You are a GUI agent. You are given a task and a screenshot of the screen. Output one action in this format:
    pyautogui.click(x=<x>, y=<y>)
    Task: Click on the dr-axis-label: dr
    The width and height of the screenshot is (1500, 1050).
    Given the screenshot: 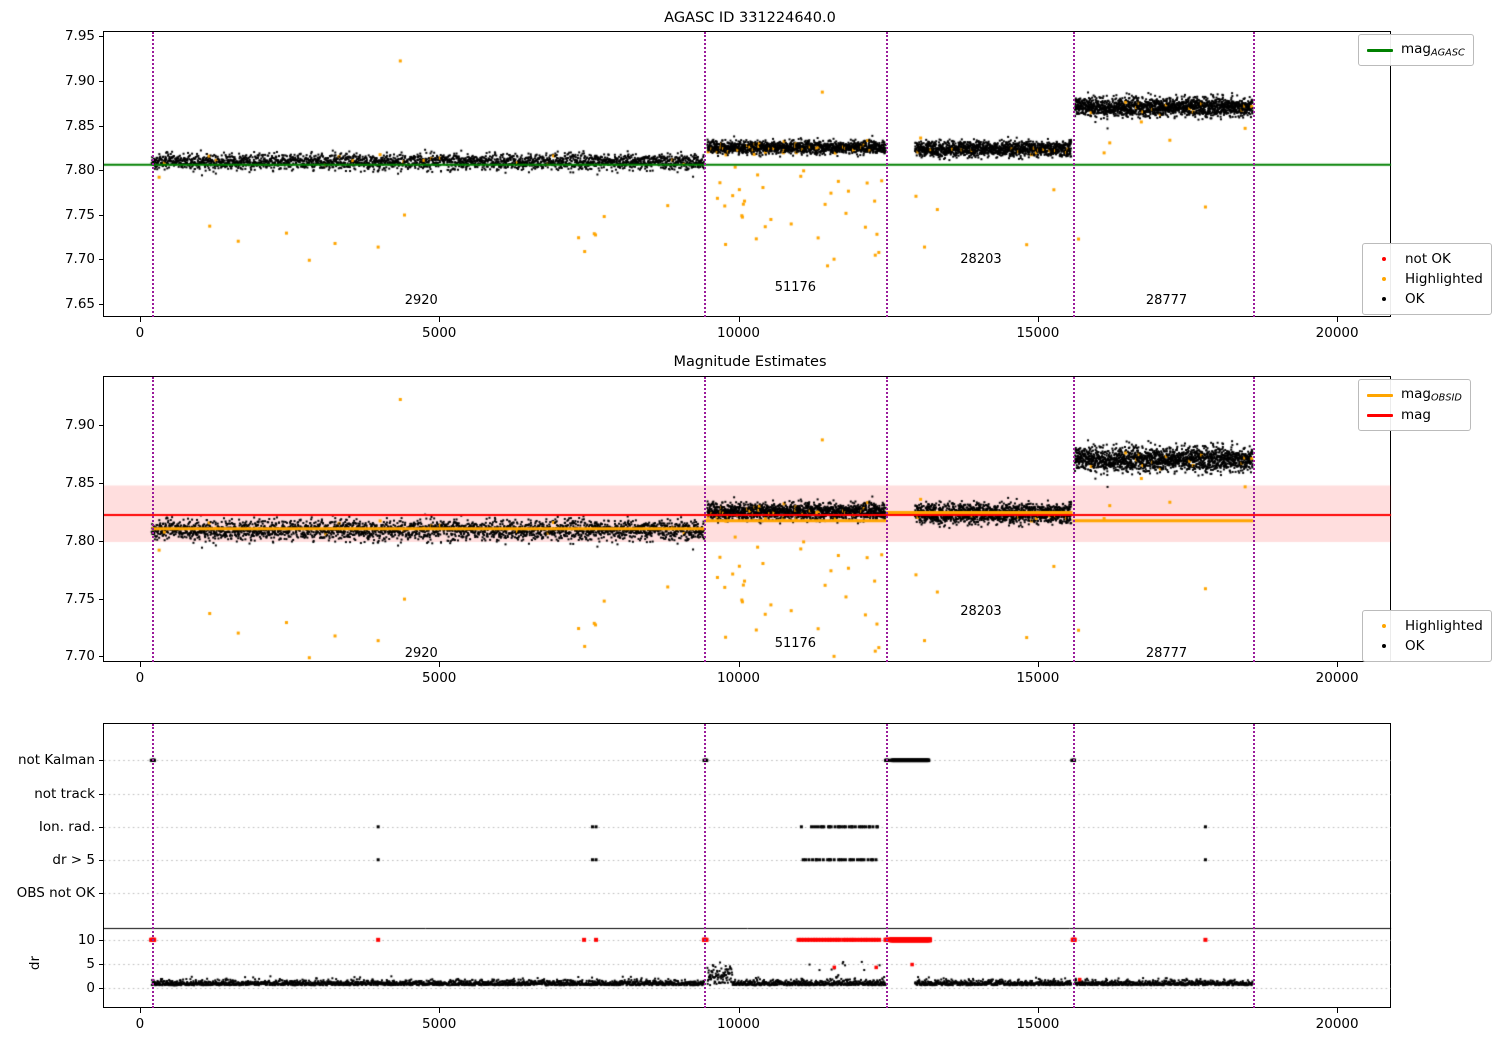 What is the action you would take?
    pyautogui.click(x=35, y=963)
    